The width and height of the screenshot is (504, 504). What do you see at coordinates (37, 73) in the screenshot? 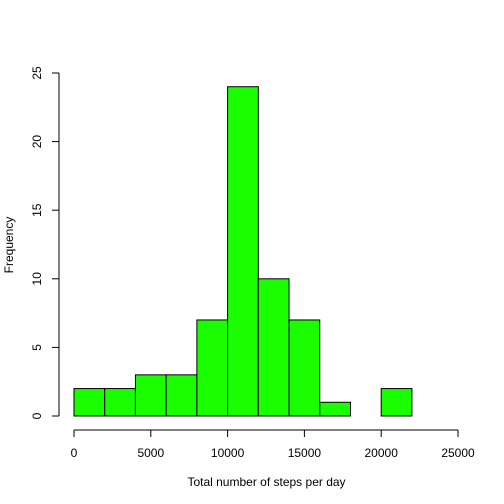
I see `y-tick-label-5: 25` at bounding box center [37, 73].